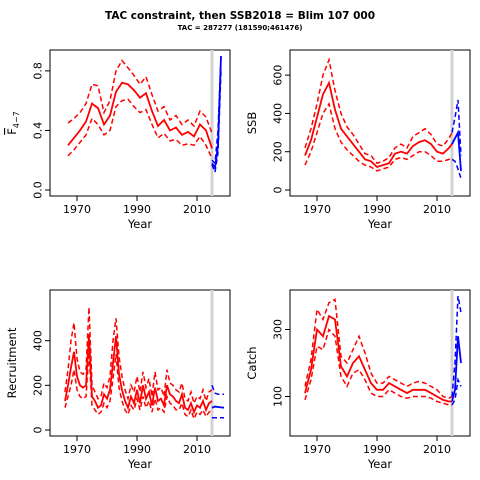 The height and width of the screenshot is (480, 480). I want to click on y-tick-label: 300, so click(278, 329).